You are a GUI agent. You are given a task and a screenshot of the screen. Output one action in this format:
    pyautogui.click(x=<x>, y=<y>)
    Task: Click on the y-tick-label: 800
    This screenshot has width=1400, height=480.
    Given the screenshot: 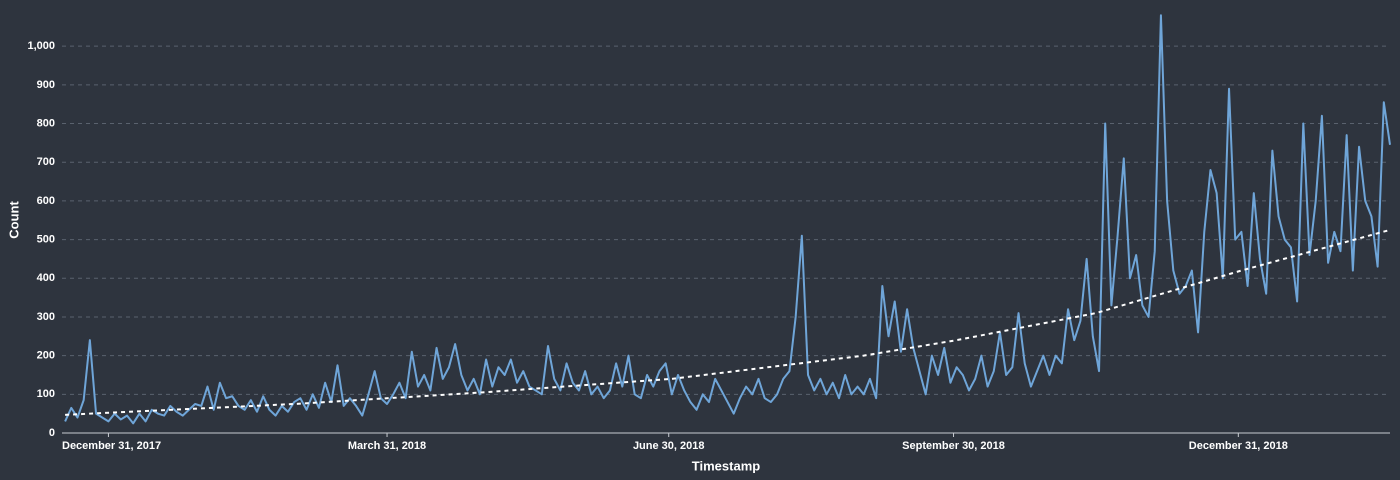 What is the action you would take?
    pyautogui.click(x=46, y=123)
    